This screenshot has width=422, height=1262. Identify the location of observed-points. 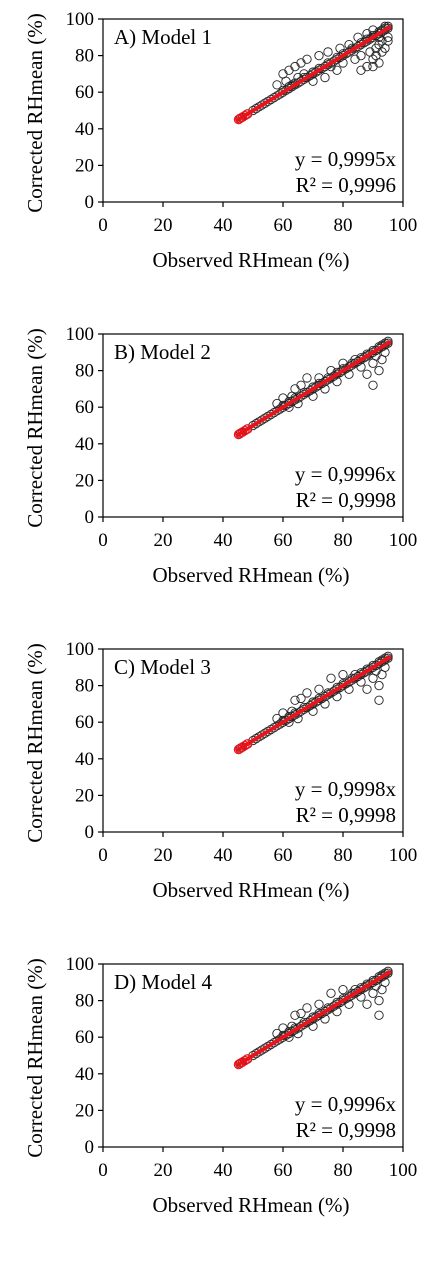
(314, 702).